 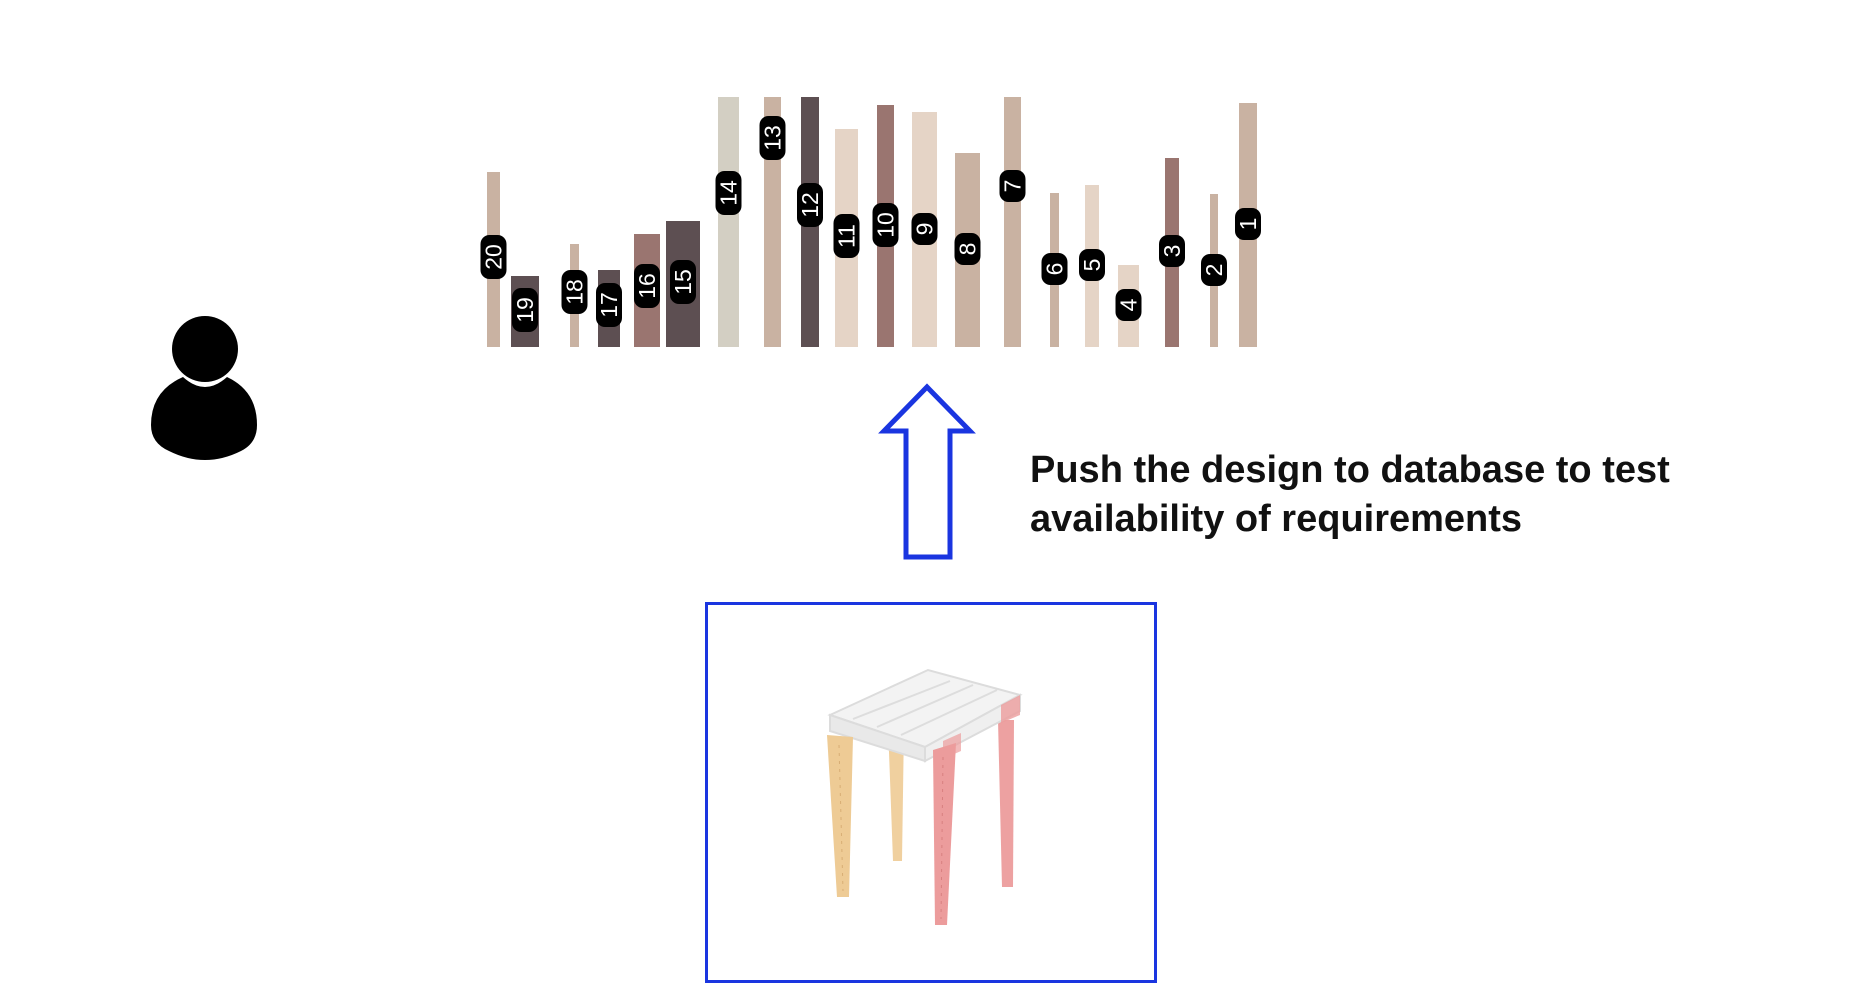 I want to click on up-arrow-icon, so click(x=927, y=471).